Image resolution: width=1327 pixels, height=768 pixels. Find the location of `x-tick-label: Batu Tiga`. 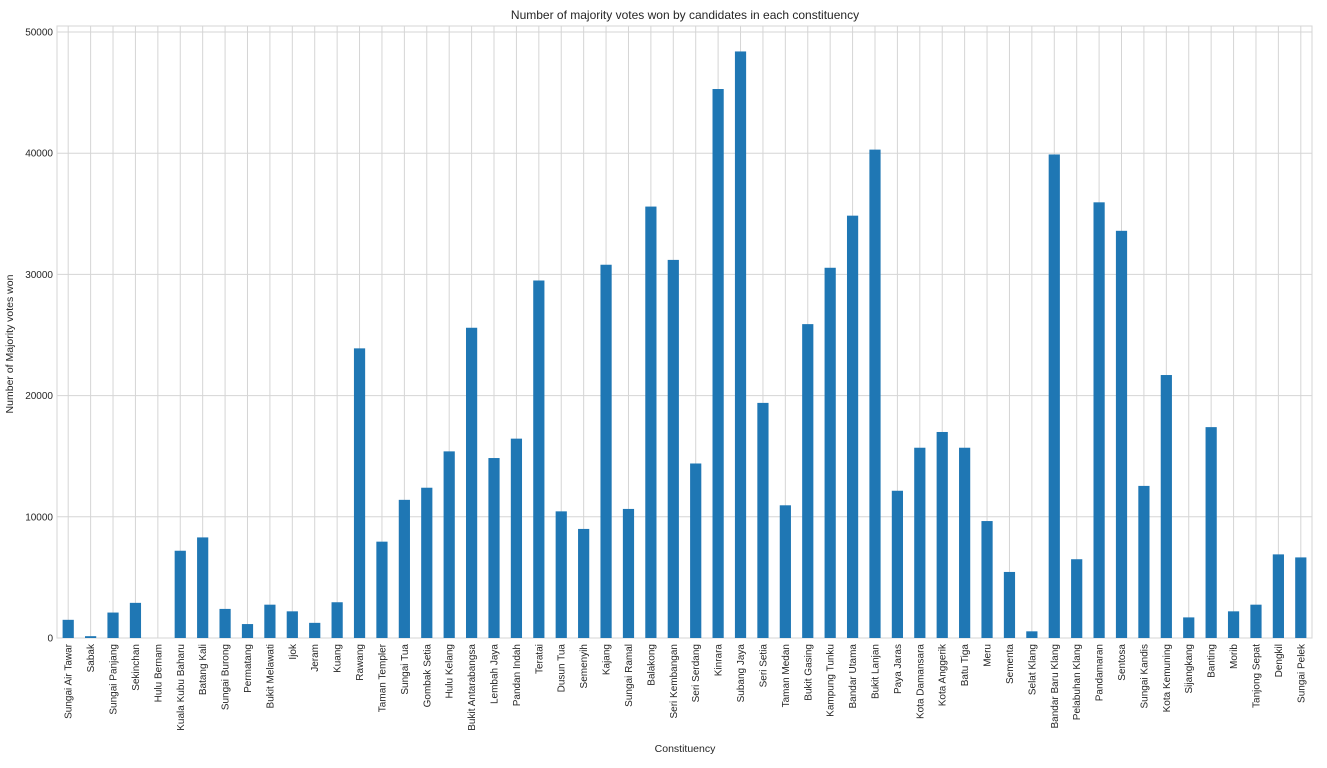

x-tick-label: Batu Tiga is located at coordinates (965, 665).